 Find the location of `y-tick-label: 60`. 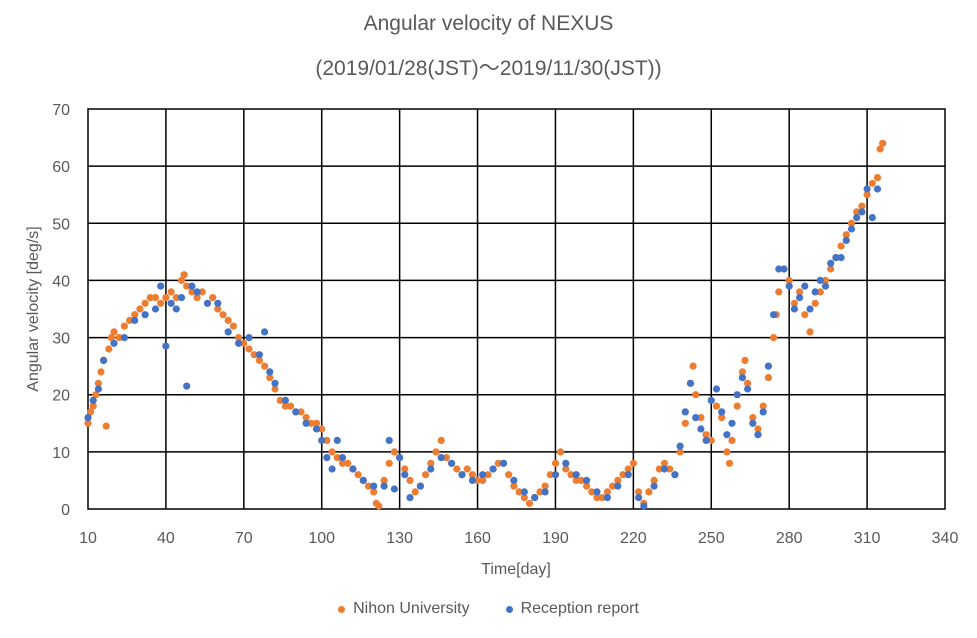

y-tick-label: 60 is located at coordinates (61, 167).